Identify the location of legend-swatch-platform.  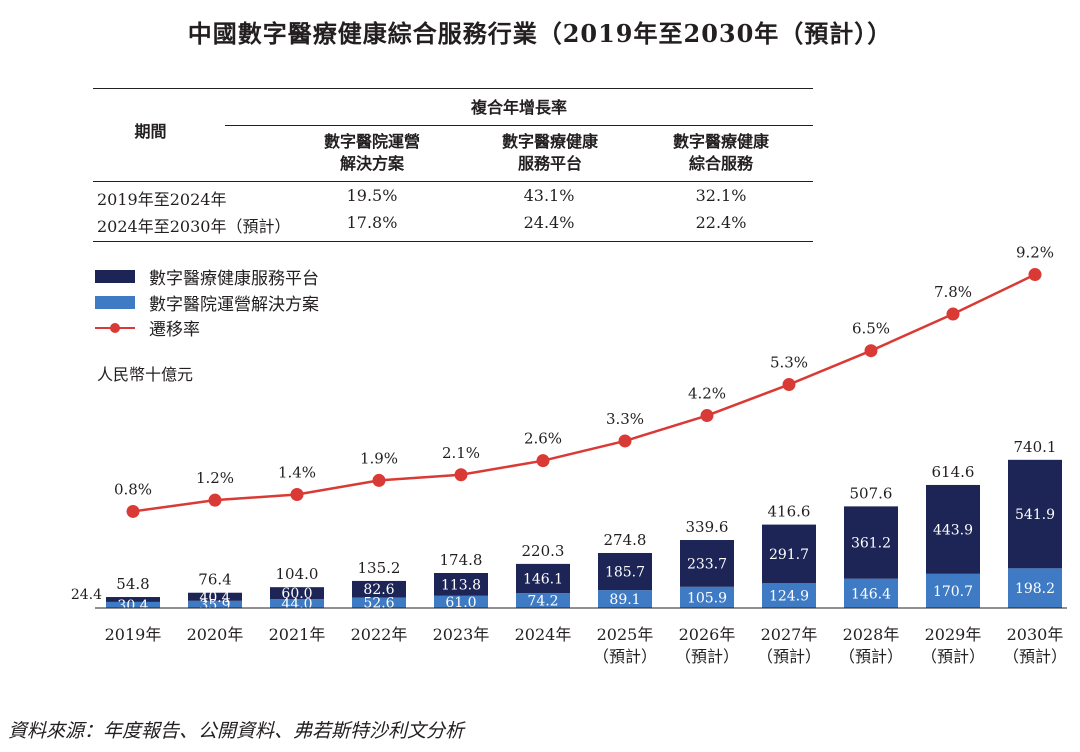
(115, 276).